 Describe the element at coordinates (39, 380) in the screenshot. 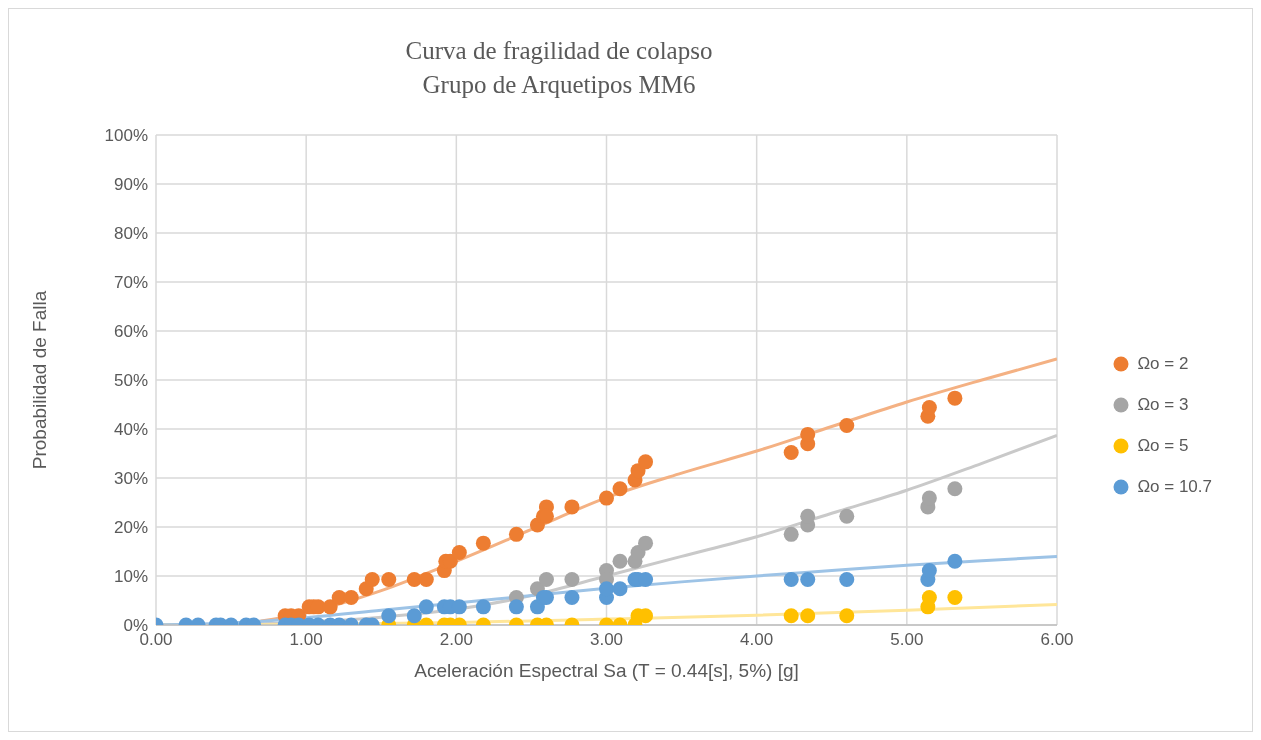

I see `y-axis-title: Probabilidad de Falla` at that location.